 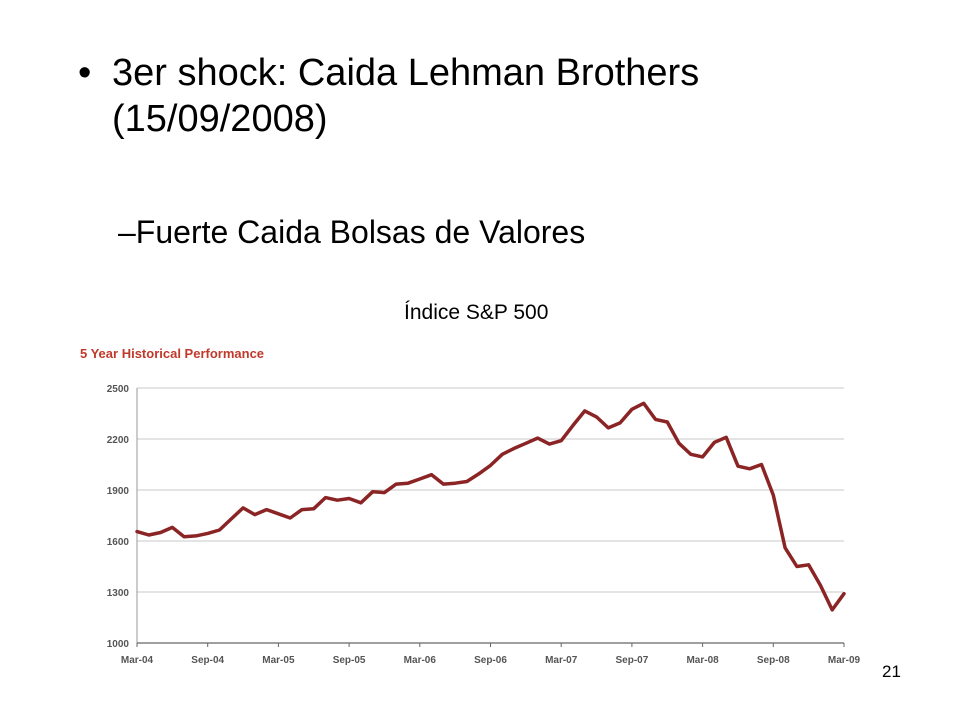 What do you see at coordinates (360, 232) in the screenshot?
I see `sub-bullet-text: Fuerte Caida Bolsas de Valores` at bounding box center [360, 232].